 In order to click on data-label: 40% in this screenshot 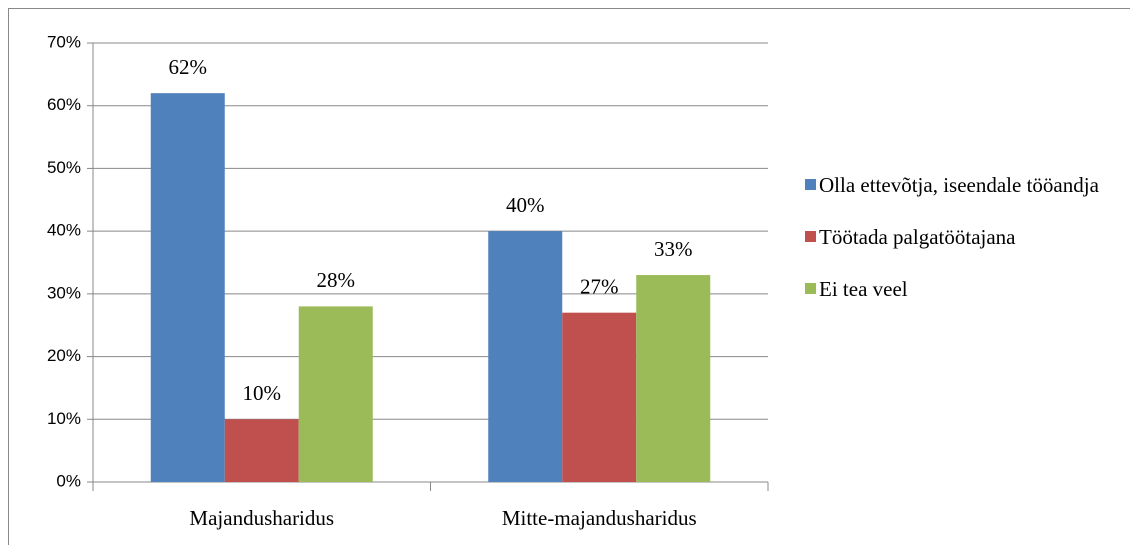, I will do `click(525, 205)`.